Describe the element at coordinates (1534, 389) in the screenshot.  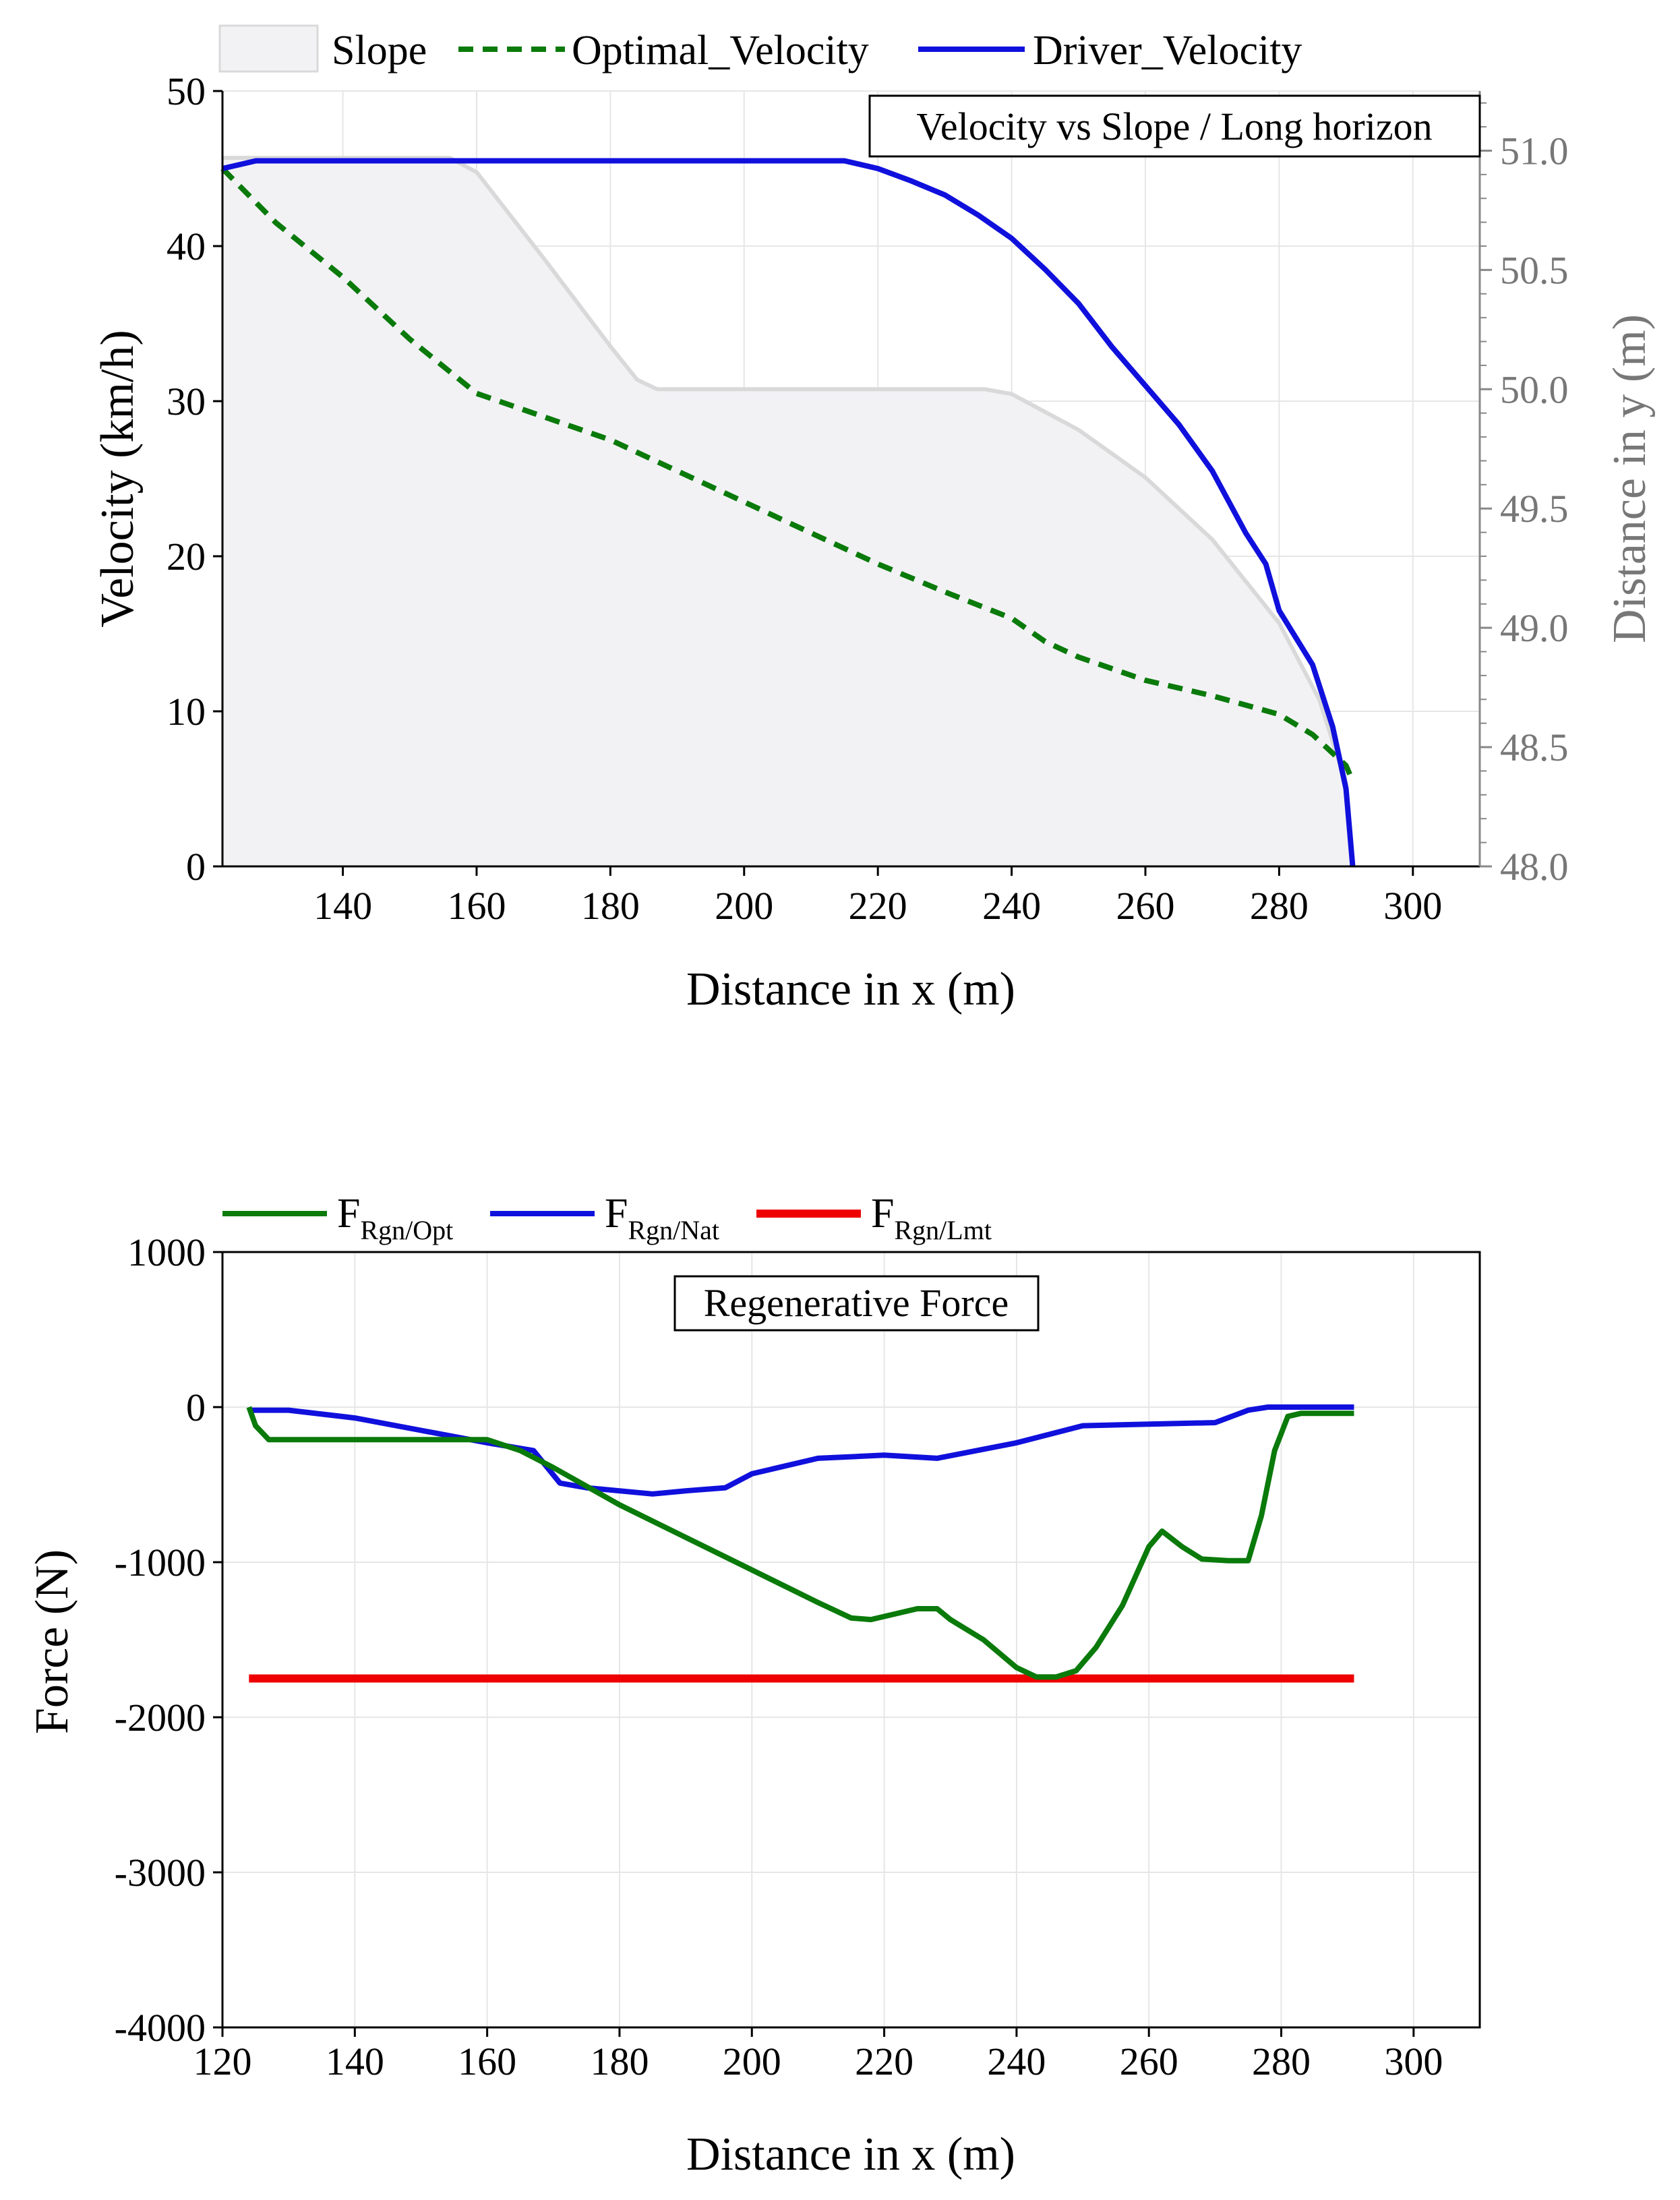
I see `velocity-y2-tick-label: 50.0` at that location.